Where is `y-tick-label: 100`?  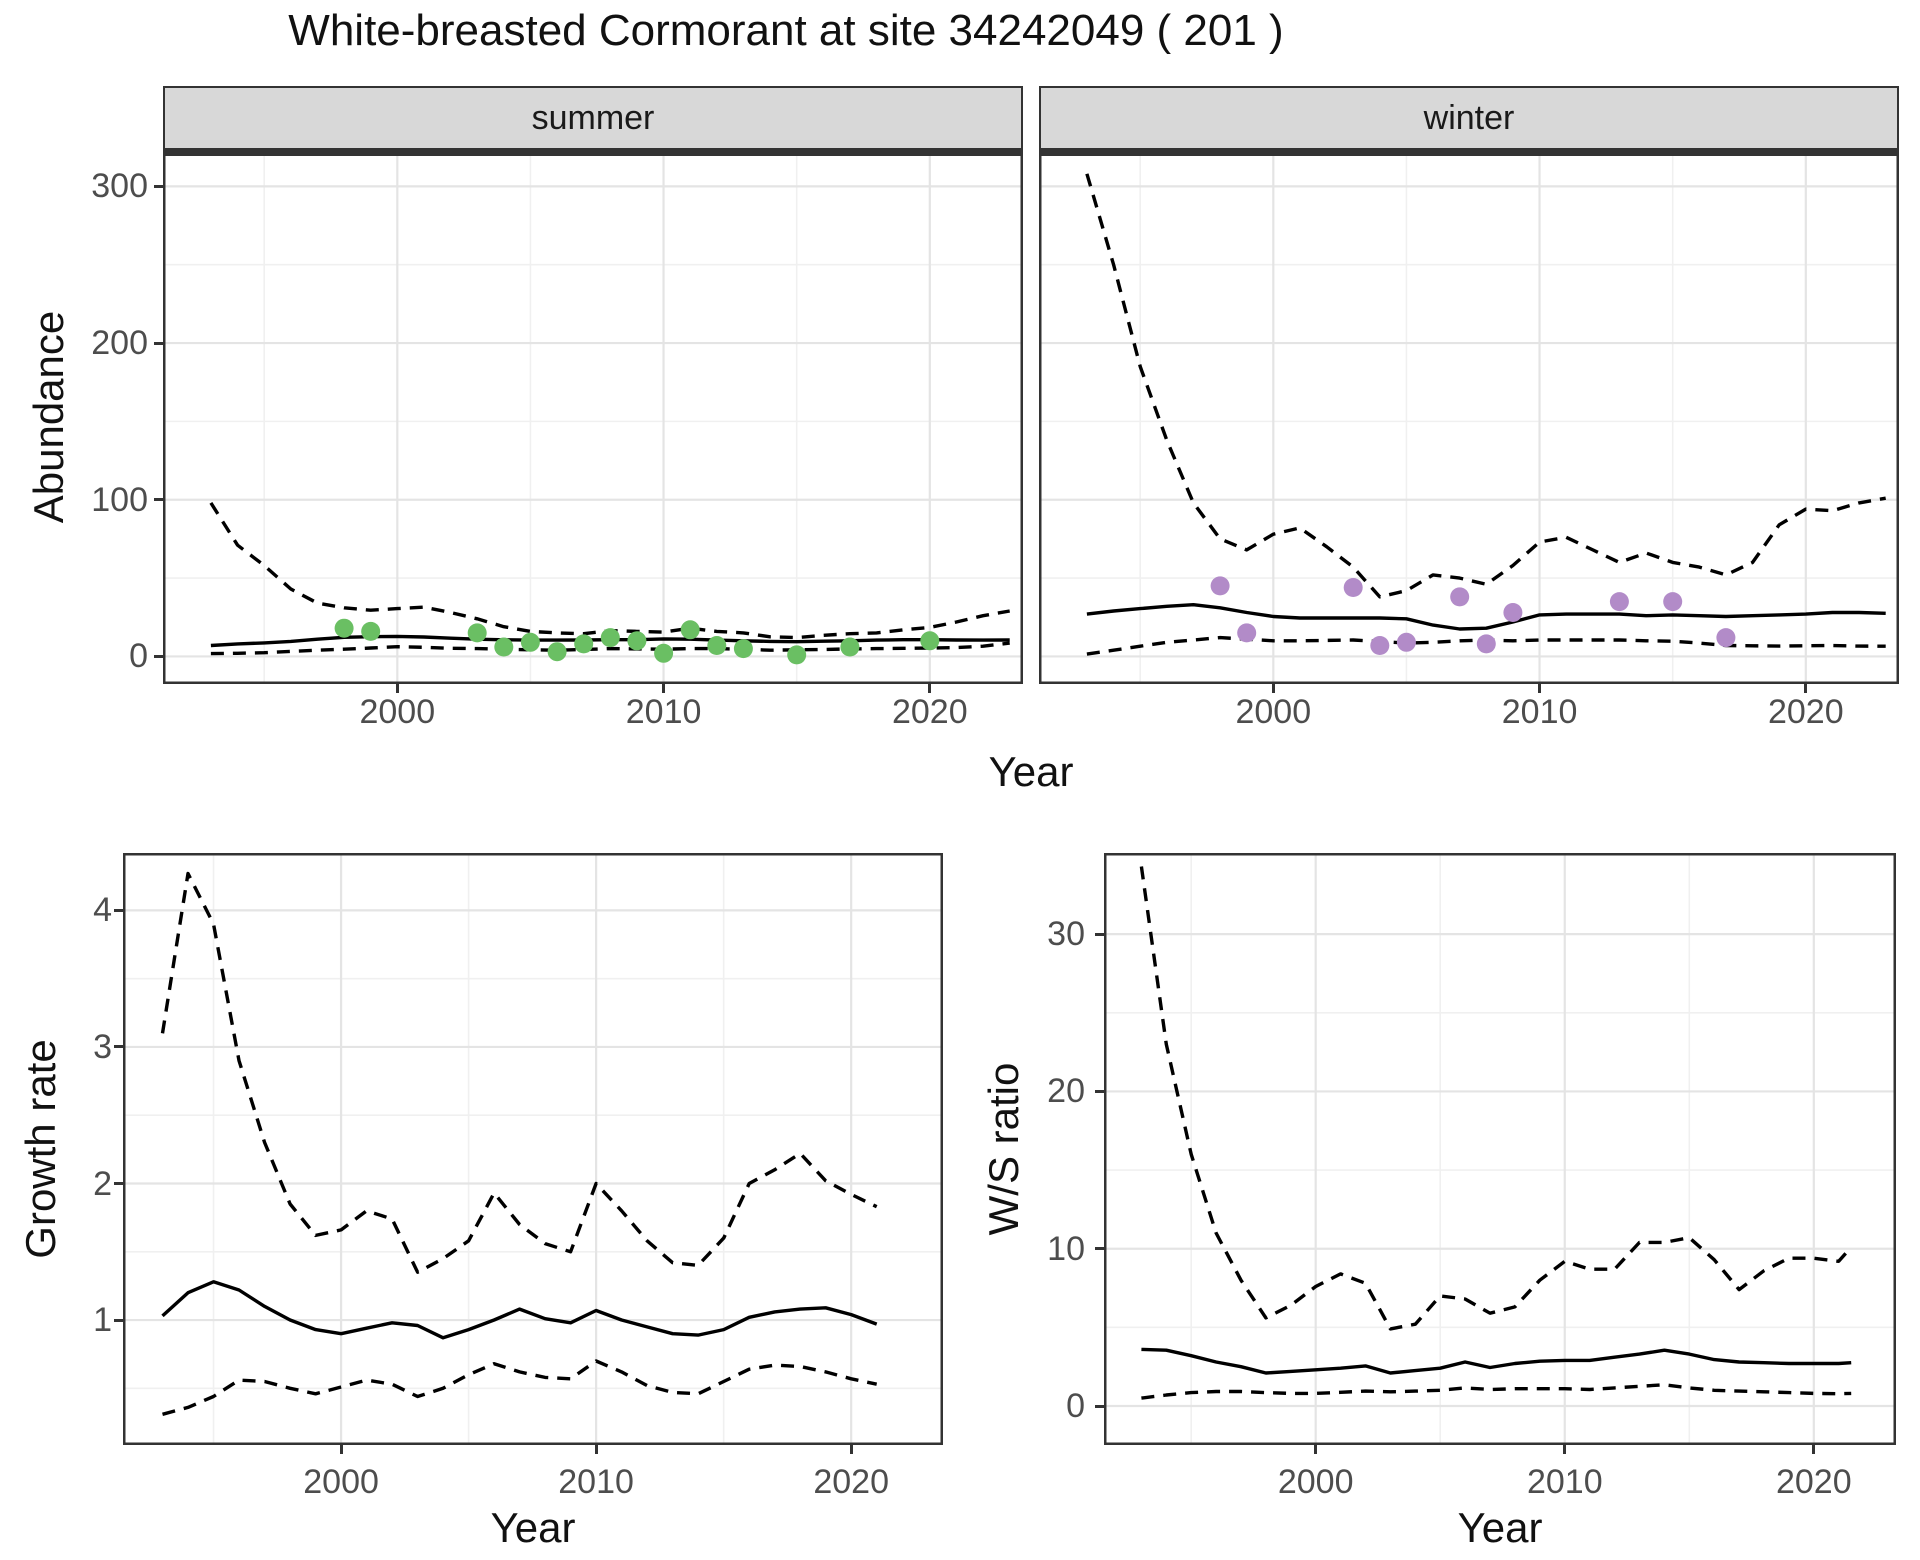
y-tick-label: 100 is located at coordinates (119, 499).